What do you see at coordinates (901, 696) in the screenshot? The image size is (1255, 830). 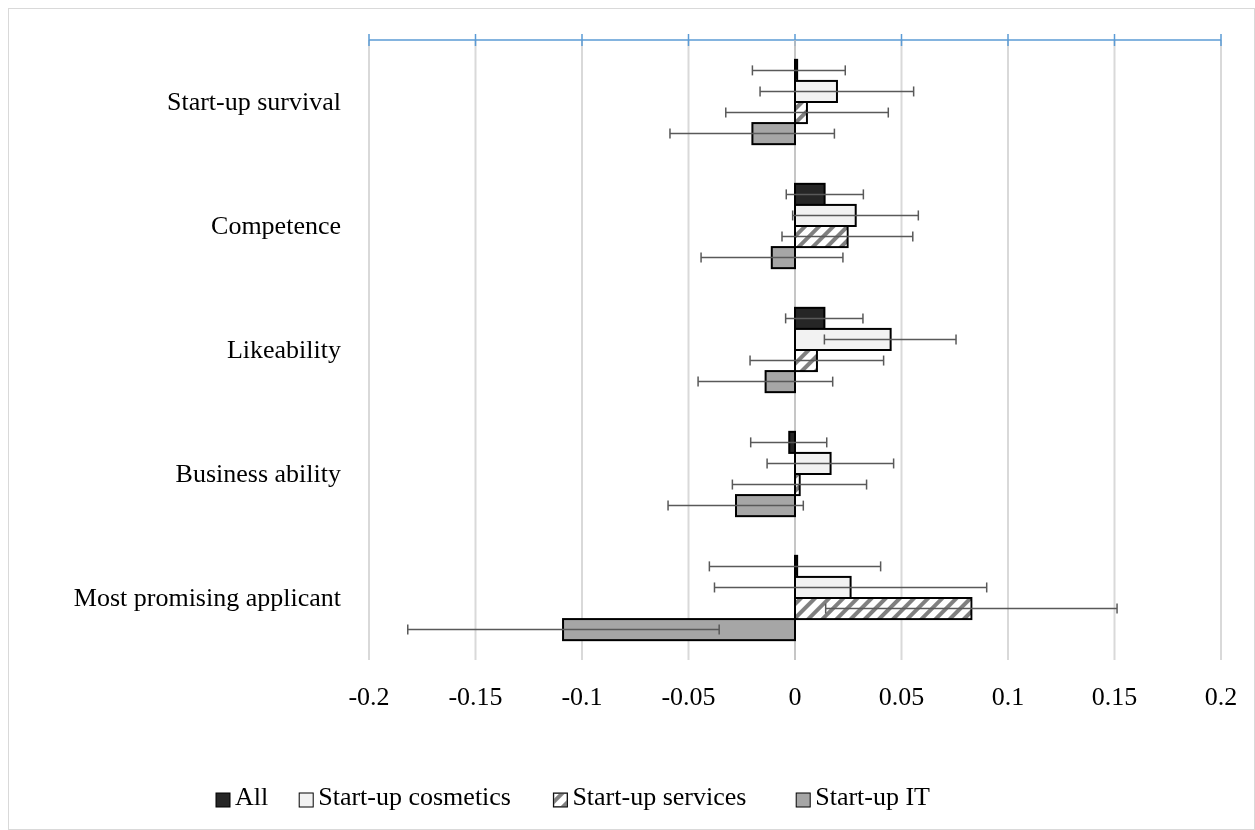 I see `x-tick-label: 0.05` at bounding box center [901, 696].